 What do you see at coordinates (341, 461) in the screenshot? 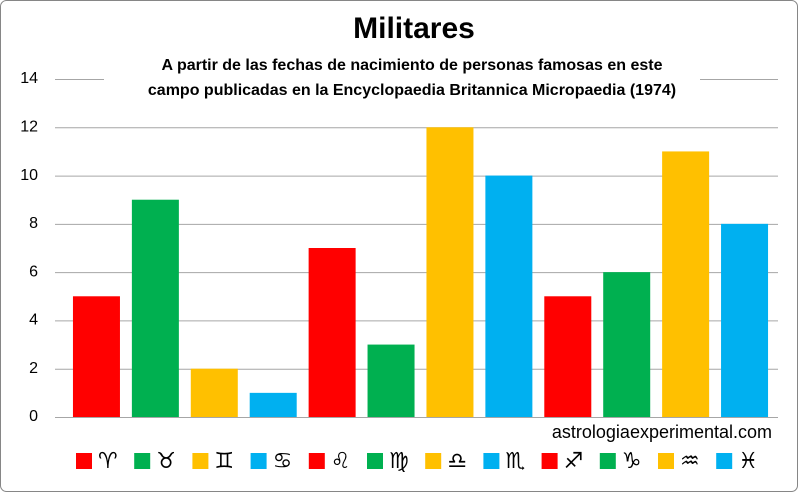
I see `legend-label: ♌` at bounding box center [341, 461].